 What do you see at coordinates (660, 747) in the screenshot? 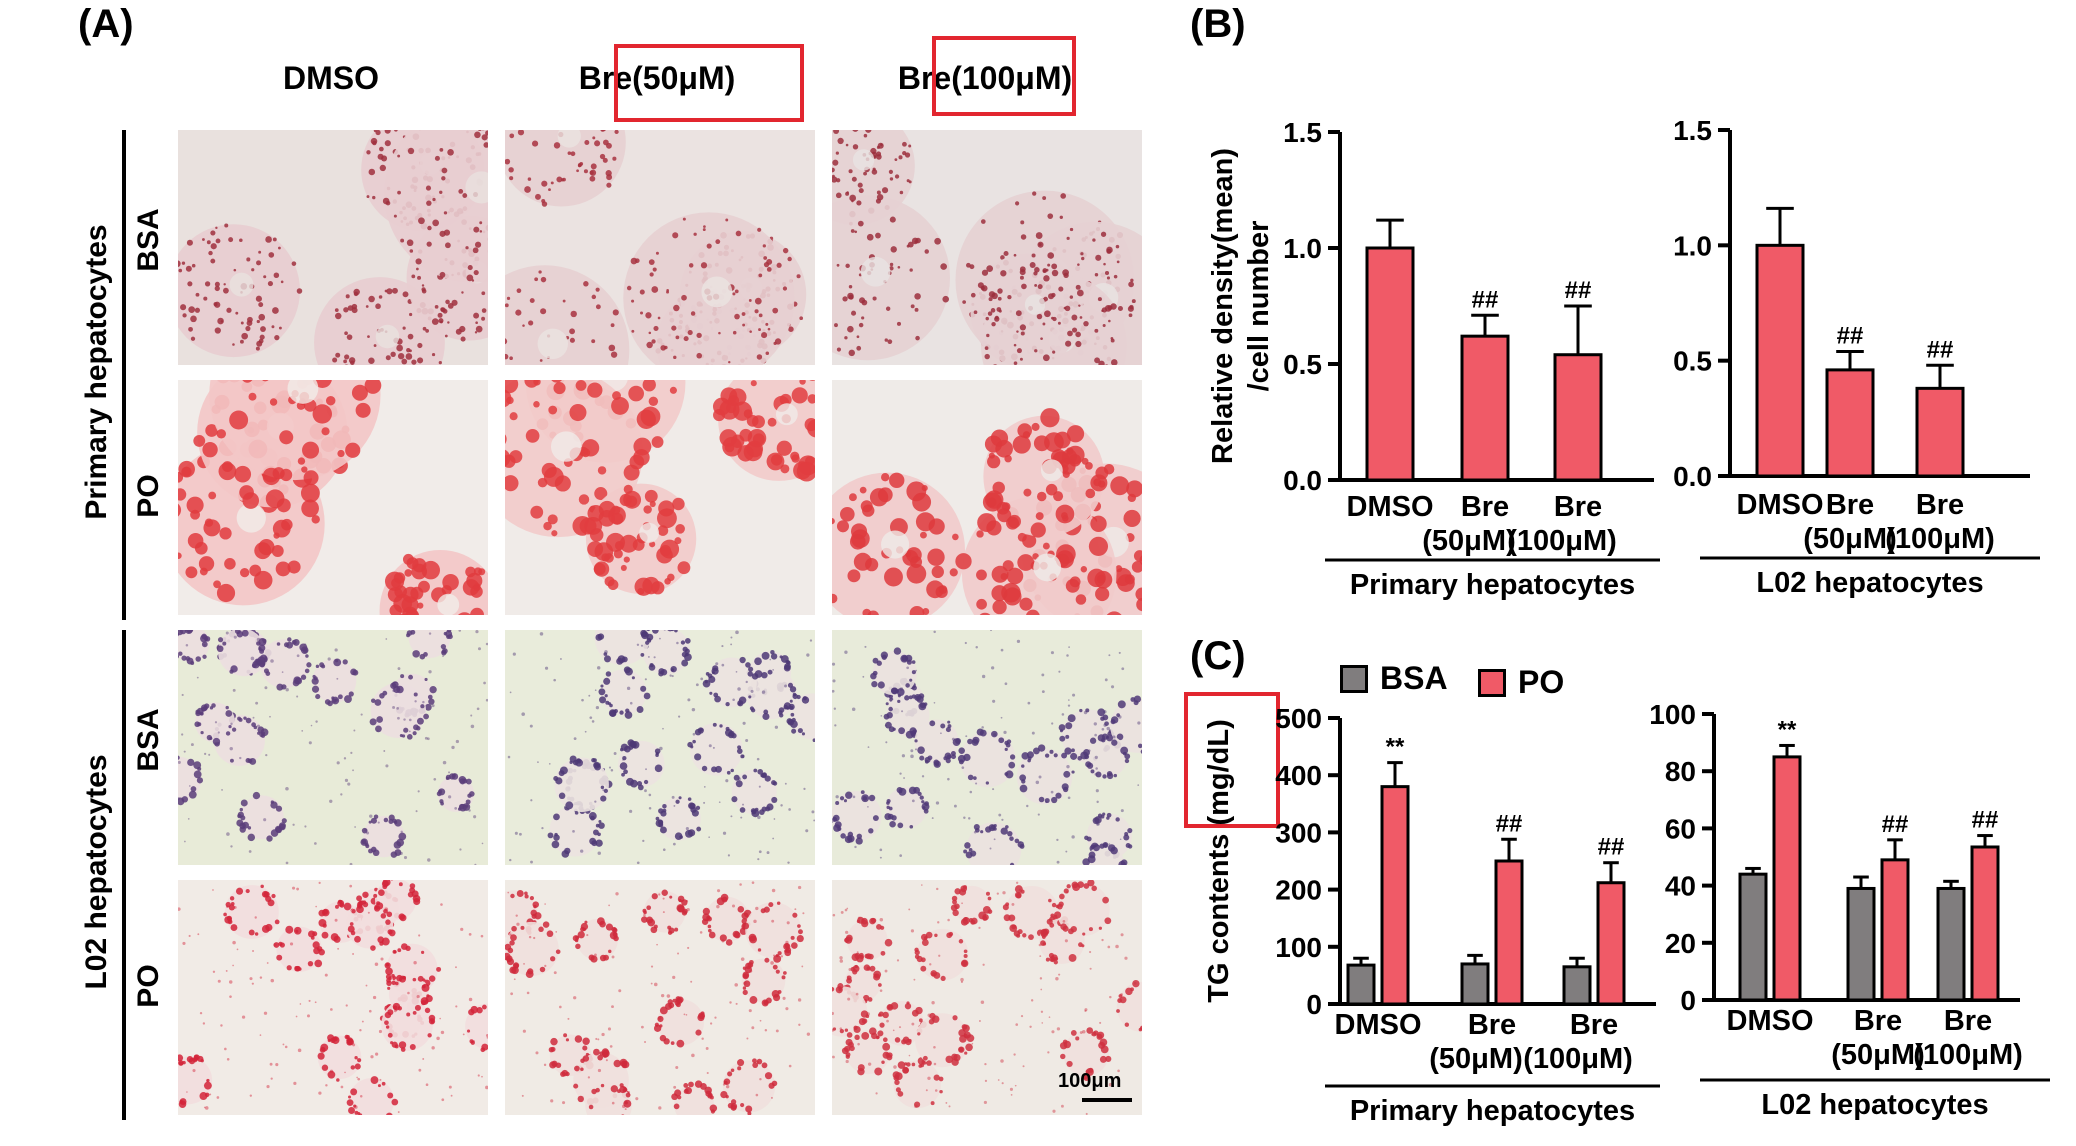
I see `micrograph-l02-bsa-bre50` at bounding box center [660, 747].